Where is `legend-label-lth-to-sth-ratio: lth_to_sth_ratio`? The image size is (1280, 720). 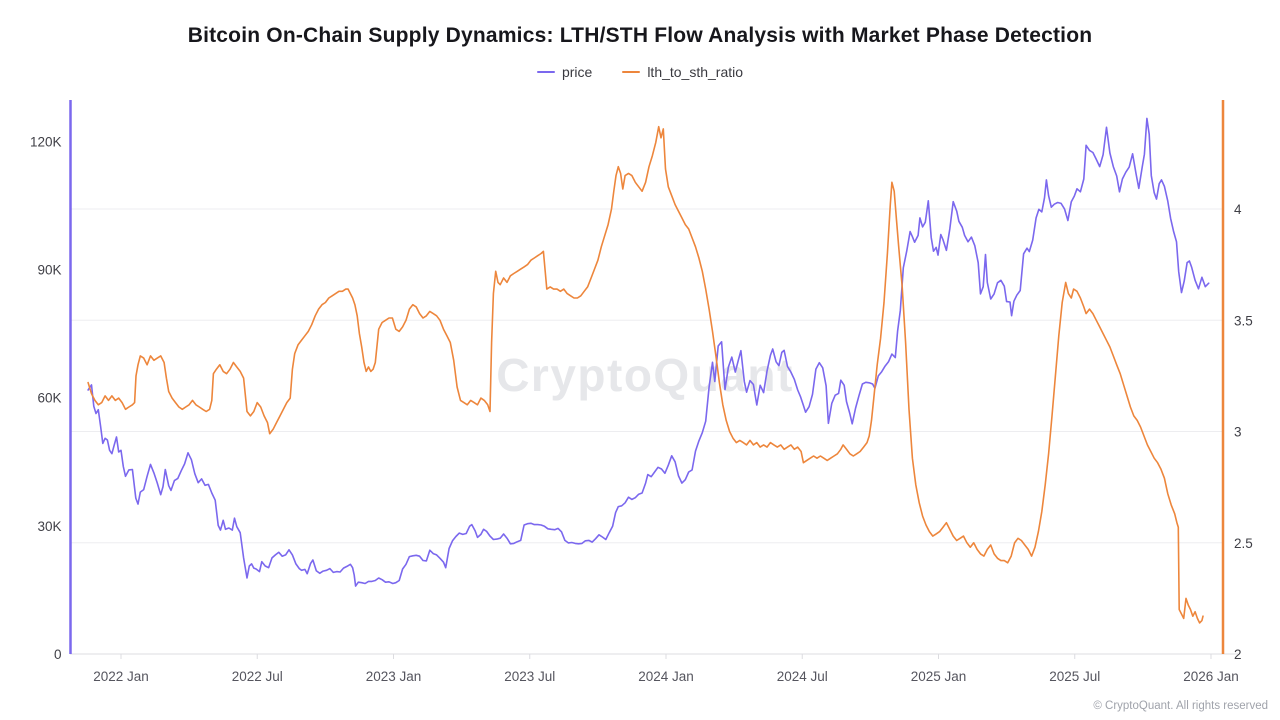
legend-label-lth-to-sth-ratio: lth_to_sth_ratio is located at coordinates (695, 72).